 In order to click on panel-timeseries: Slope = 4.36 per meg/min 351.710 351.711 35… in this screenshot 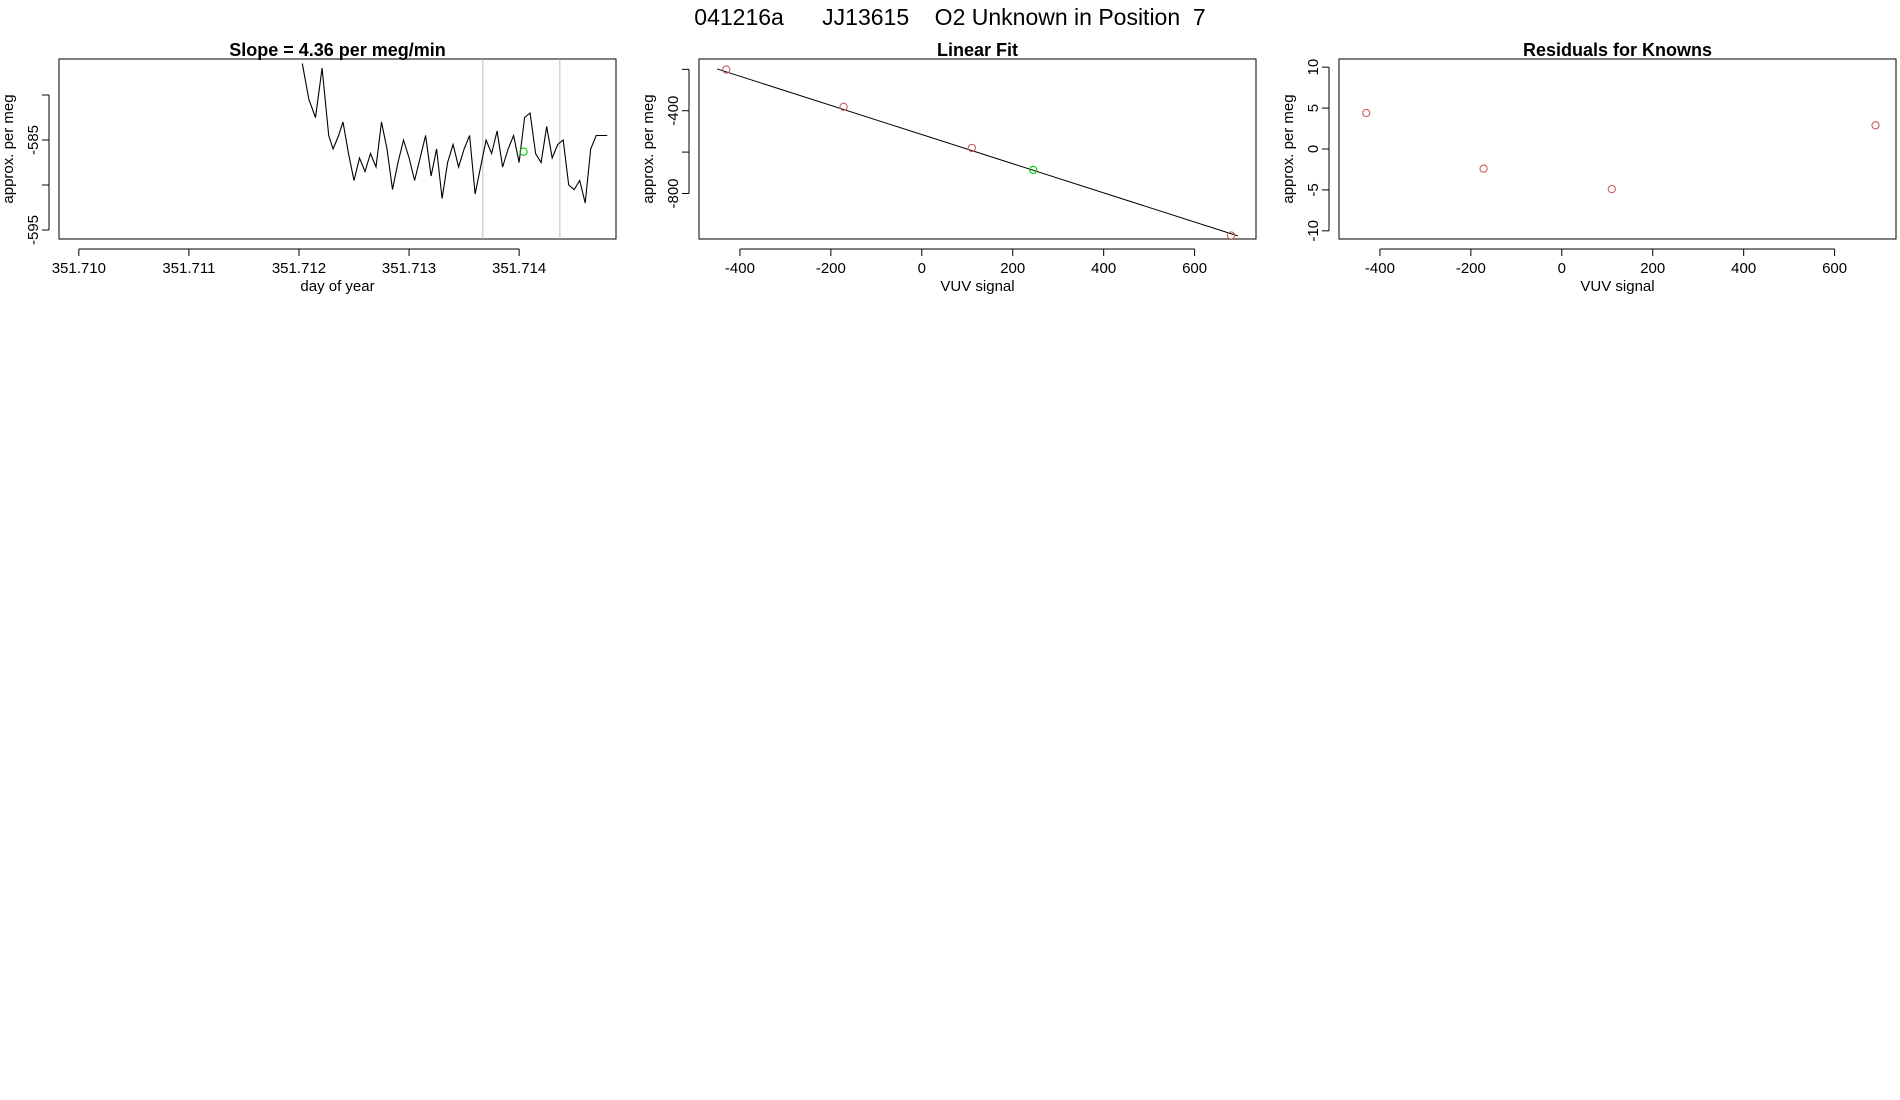, I will do `click(308, 167)`.